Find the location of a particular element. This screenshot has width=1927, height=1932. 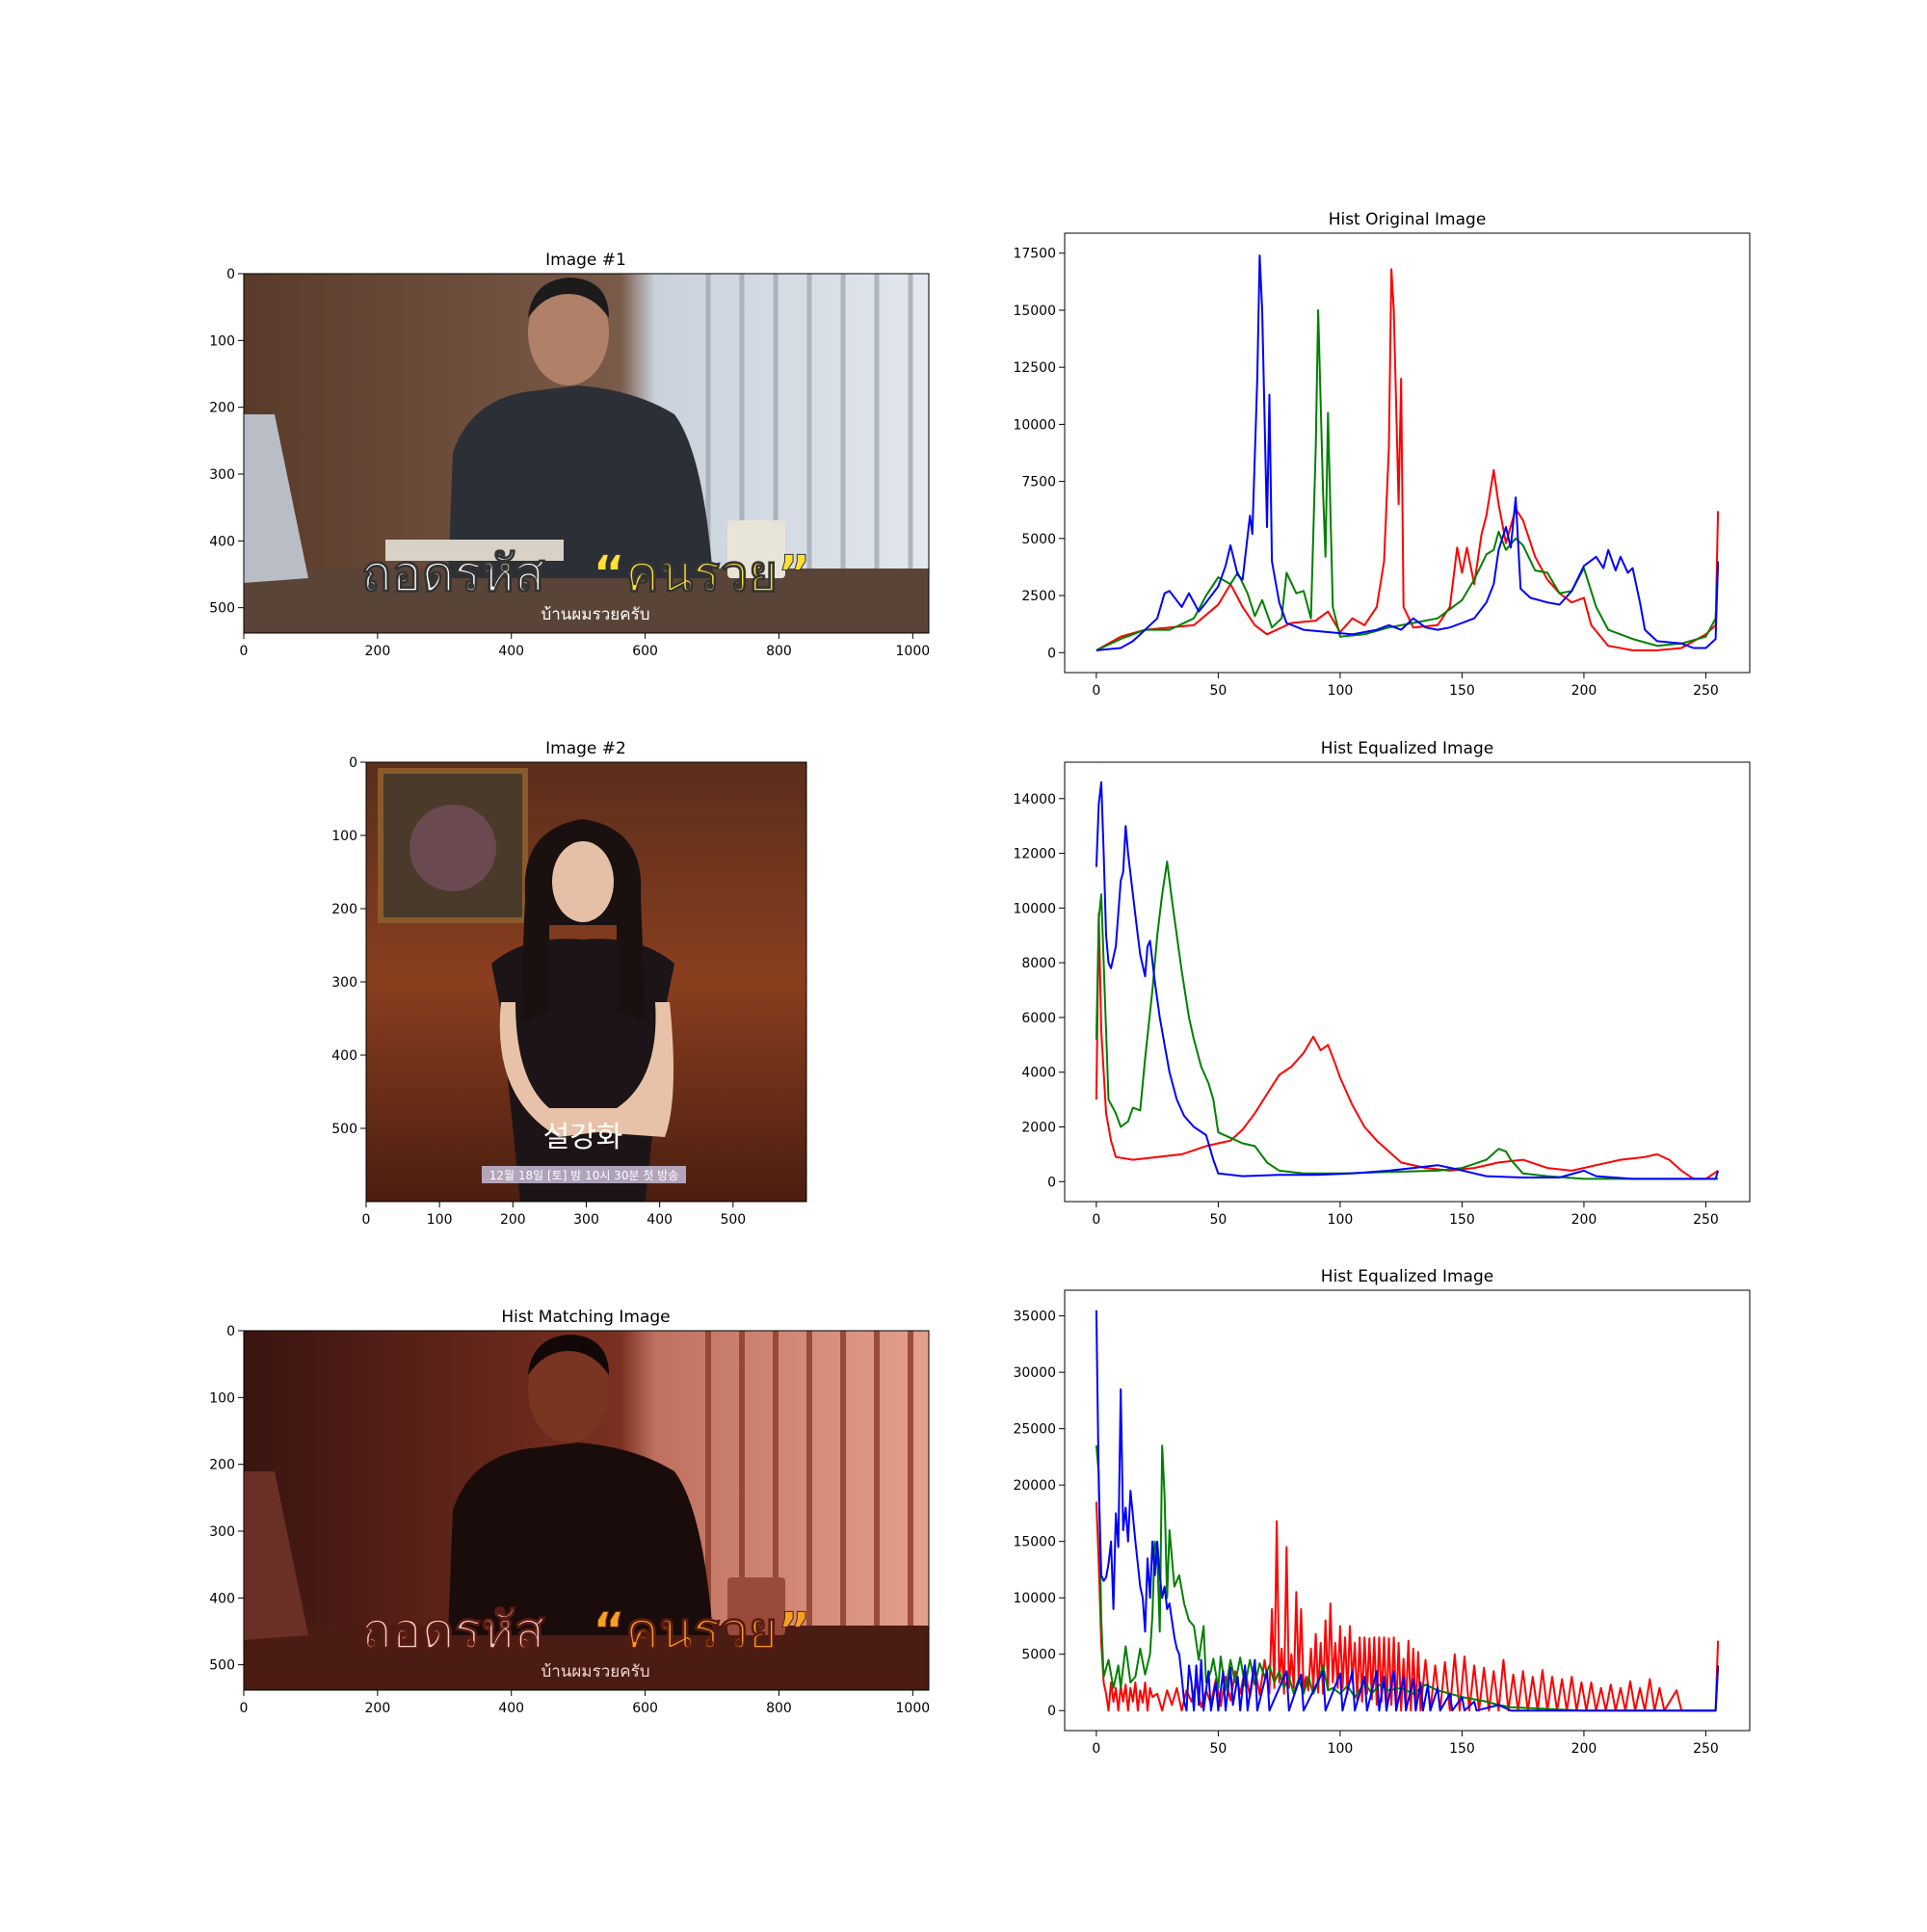

image-1-overlay-sub: บ้านผมรวยครับ is located at coordinates (595, 614).